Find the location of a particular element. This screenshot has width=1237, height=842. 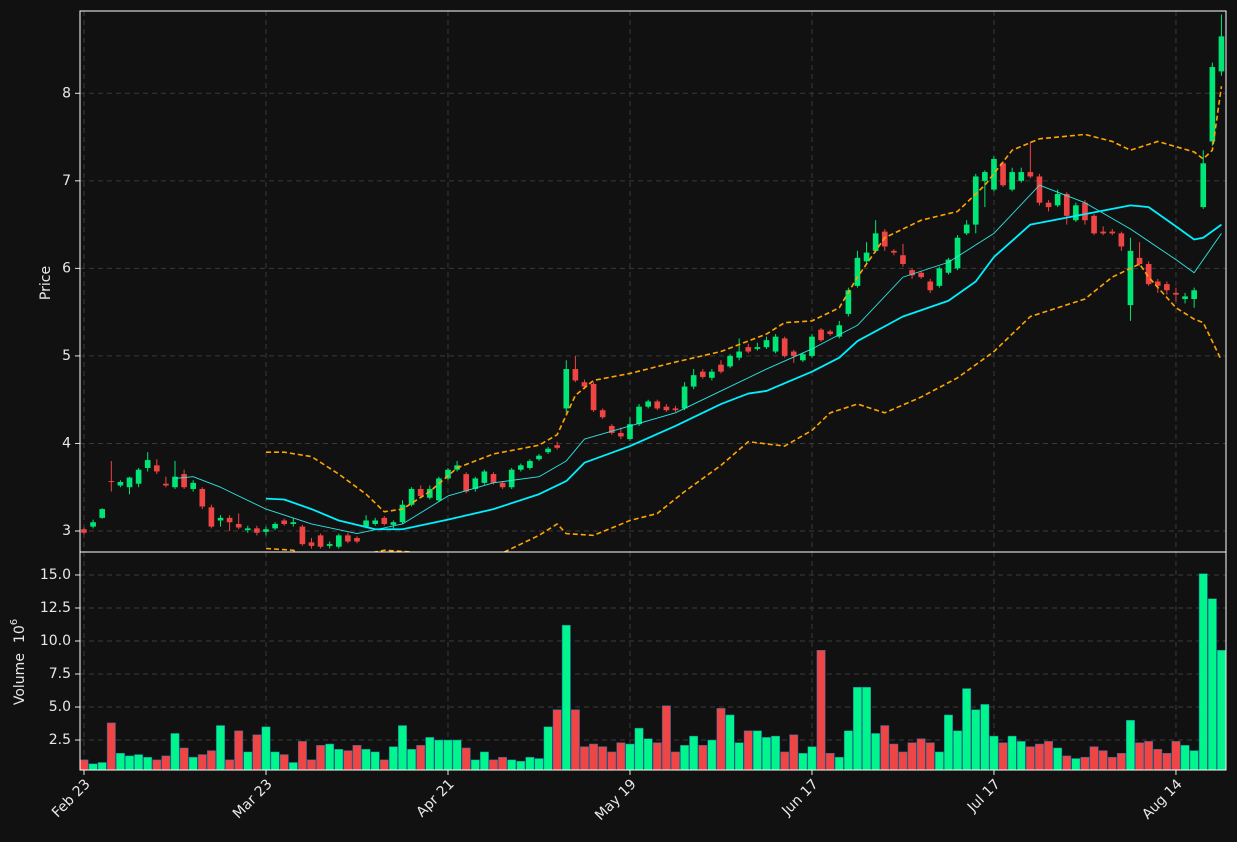

x-tick-label: Jul 17 is located at coordinates (984, 796).